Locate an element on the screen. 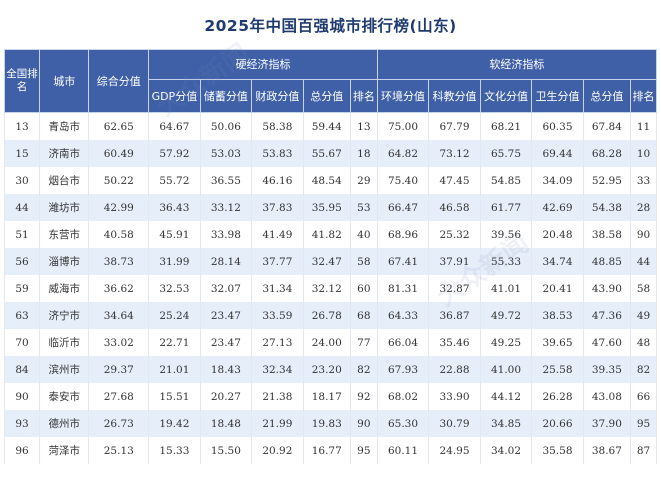 The image size is (661, 477). header-hard-group: 硬经济指标 is located at coordinates (263, 64).